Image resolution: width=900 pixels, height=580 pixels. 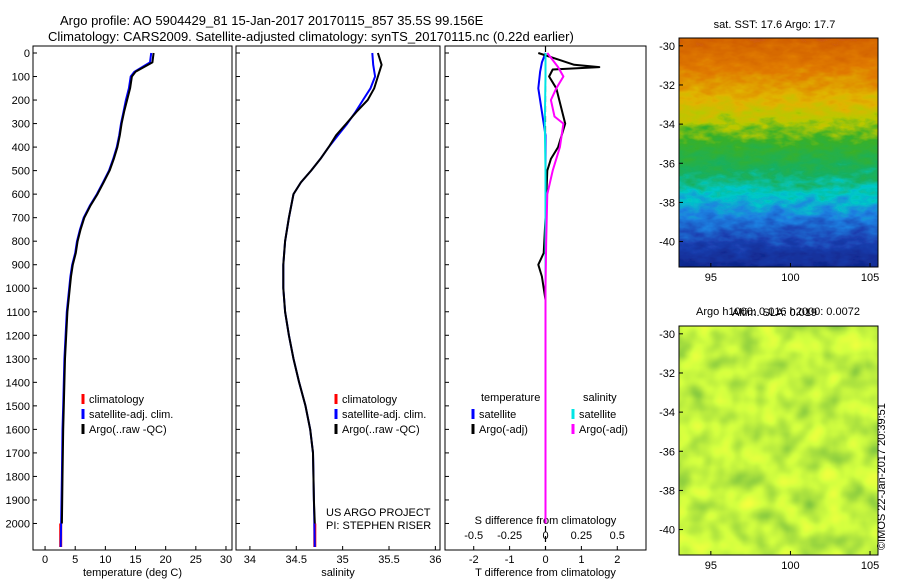 What do you see at coordinates (196, 560) in the screenshot?
I see `temperature-x-tick-label: 25` at bounding box center [196, 560].